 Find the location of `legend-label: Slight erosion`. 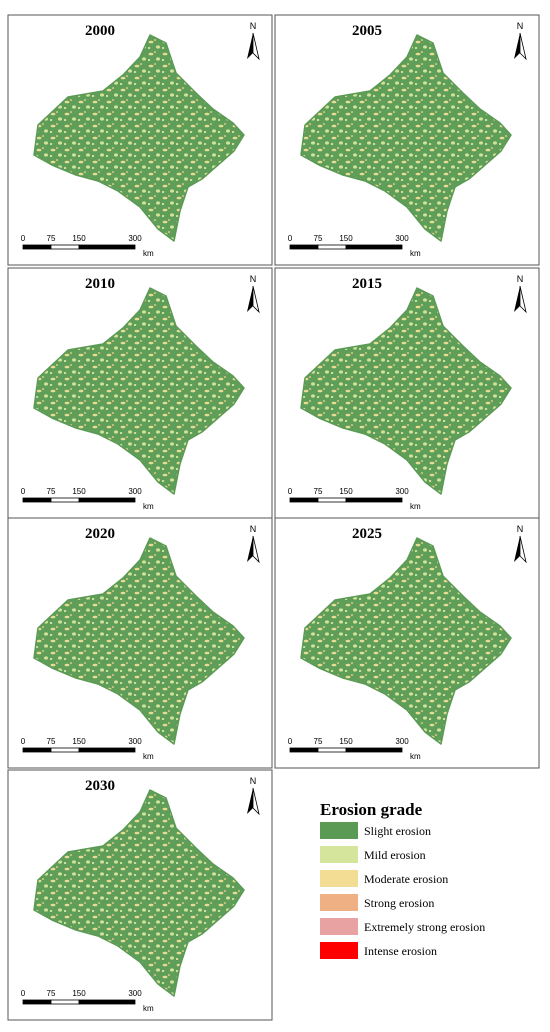

legend-label: Slight erosion is located at coordinates (397, 831).